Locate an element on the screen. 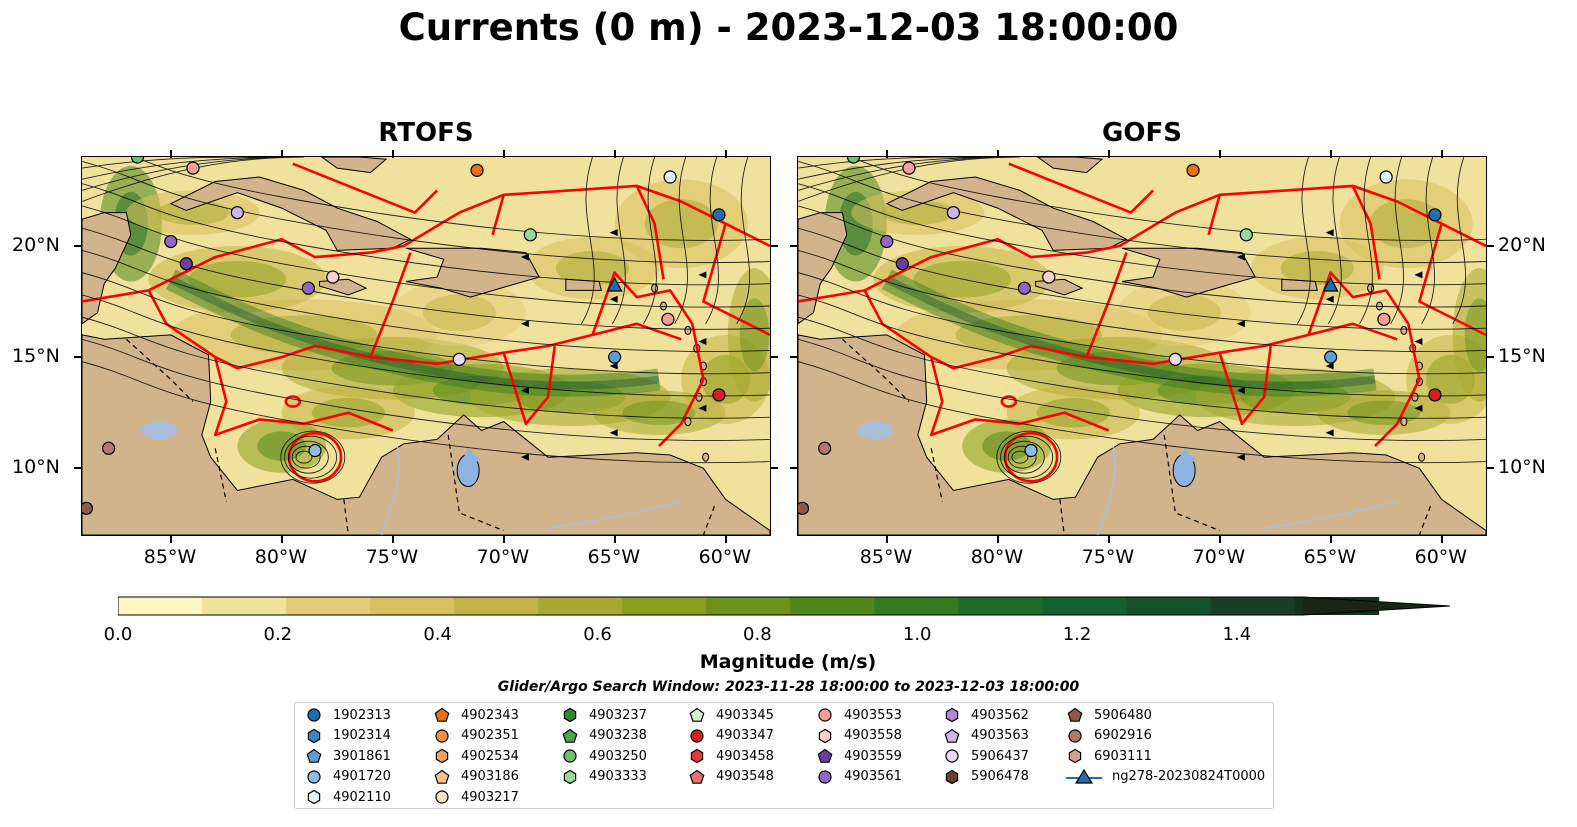 Image resolution: width=1577 pixels, height=827 pixels. legend-label: 4903548 is located at coordinates (745, 777).